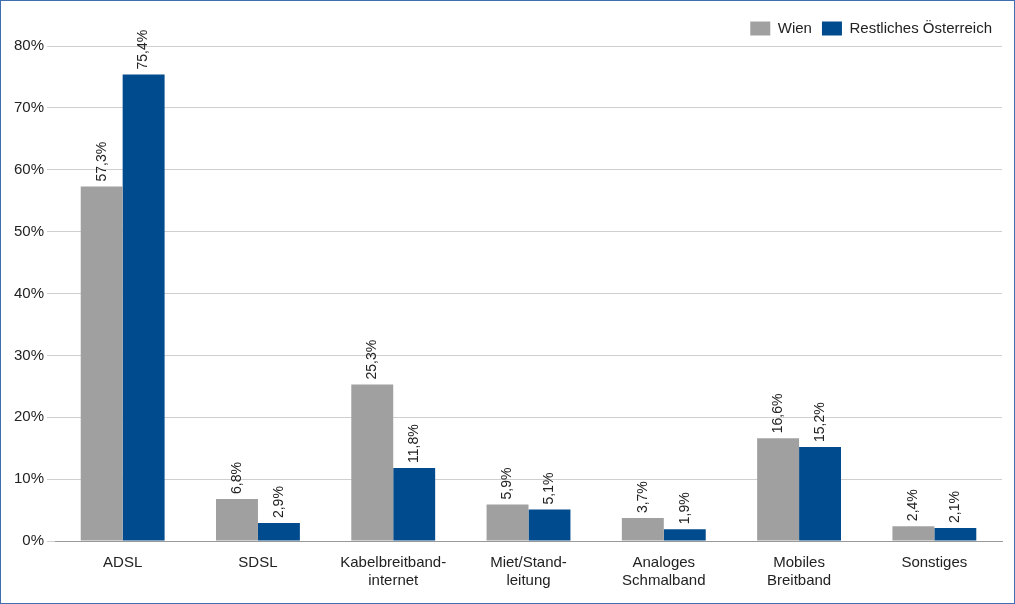 The height and width of the screenshot is (604, 1015). What do you see at coordinates (641, 497) in the screenshot?
I see `data-label: 3,7%` at bounding box center [641, 497].